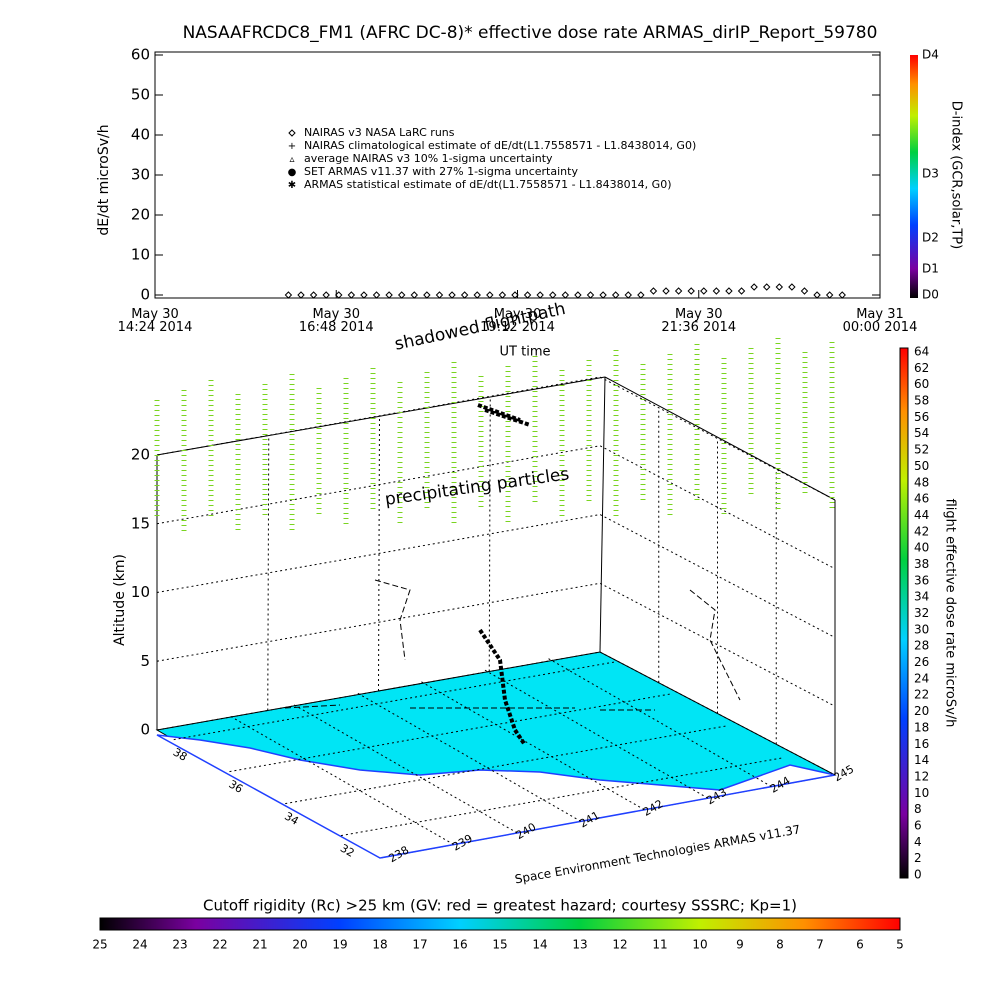 Image resolution: width=1000 pixels, height=1000 pixels. What do you see at coordinates (930, 238) in the screenshot?
I see `d-index-tick-label: D2` at bounding box center [930, 238].